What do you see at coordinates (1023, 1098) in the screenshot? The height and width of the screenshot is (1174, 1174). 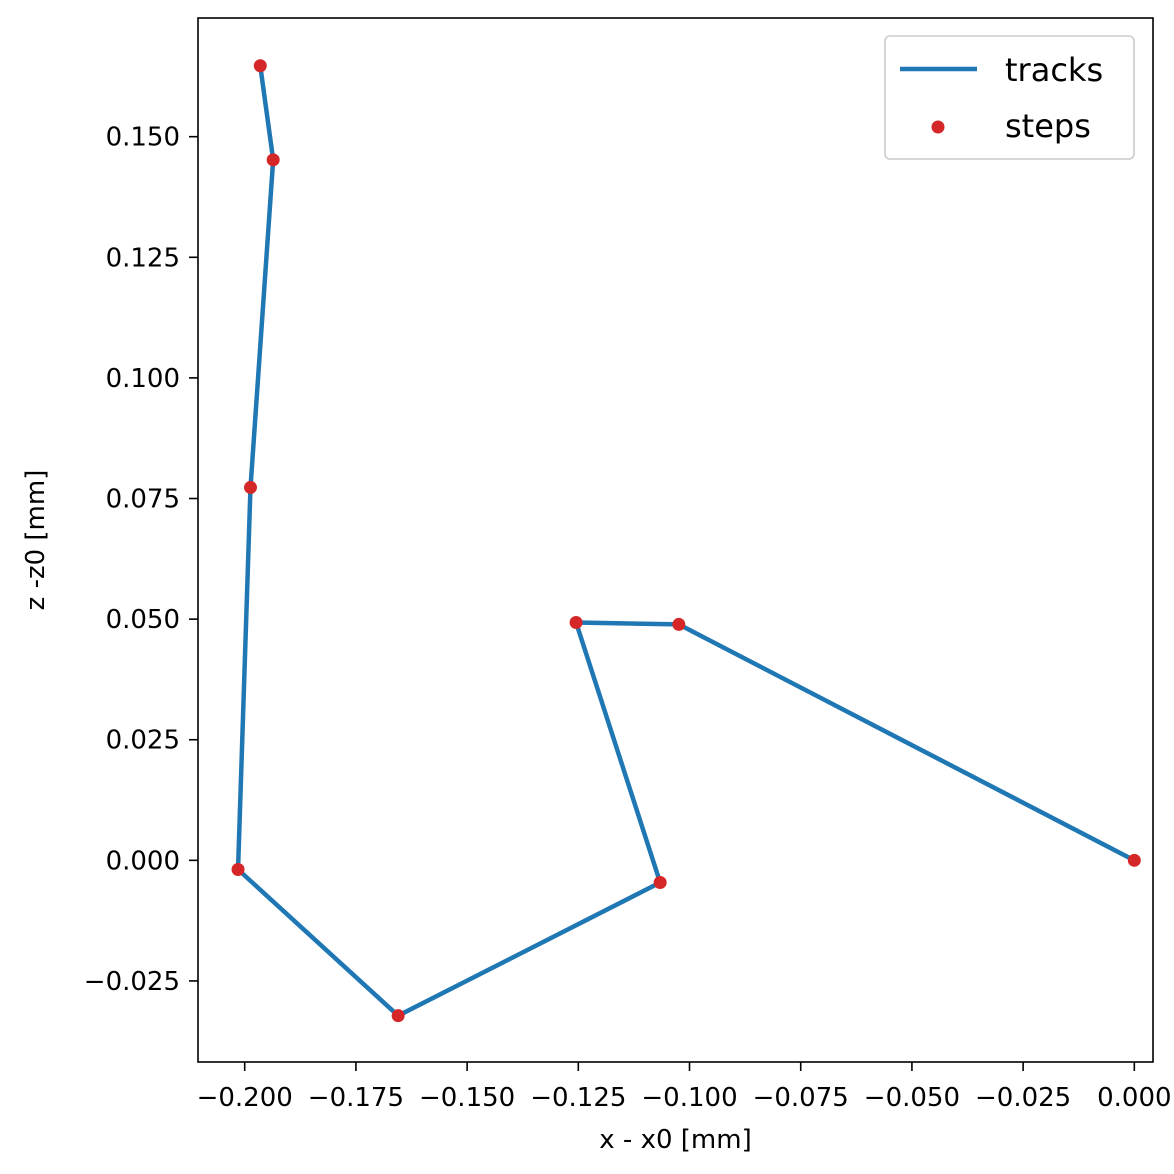 I see `x-tick-label: −0.025` at bounding box center [1023, 1098].